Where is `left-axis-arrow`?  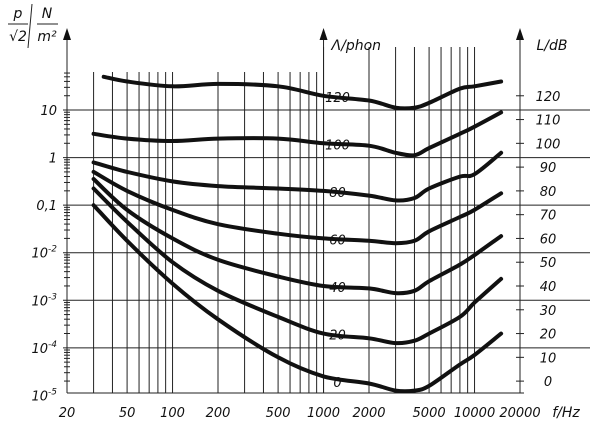 left-axis-arrow is located at coordinates (67, 34).